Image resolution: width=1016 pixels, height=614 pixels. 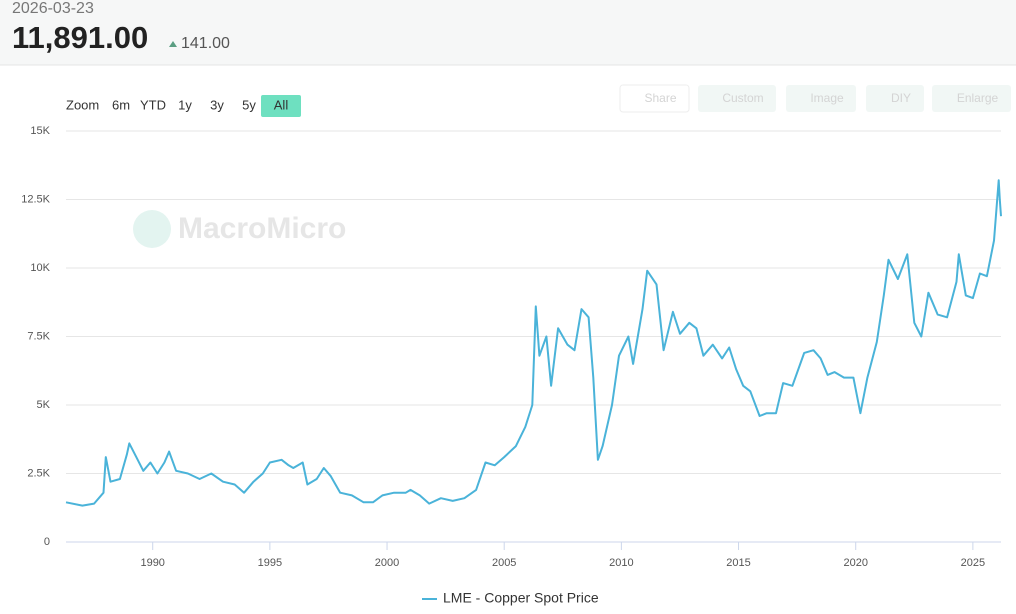 I want to click on x-tick-label: 2025, so click(x=973, y=563).